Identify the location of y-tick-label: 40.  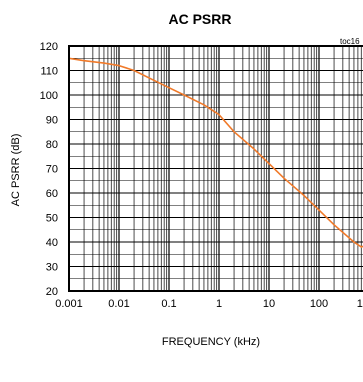
(52, 243).